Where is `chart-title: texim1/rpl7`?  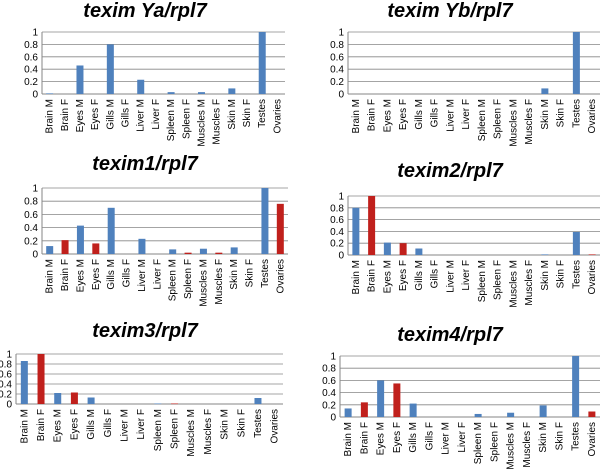
chart-title: texim1/rpl7 is located at coordinates (145, 164).